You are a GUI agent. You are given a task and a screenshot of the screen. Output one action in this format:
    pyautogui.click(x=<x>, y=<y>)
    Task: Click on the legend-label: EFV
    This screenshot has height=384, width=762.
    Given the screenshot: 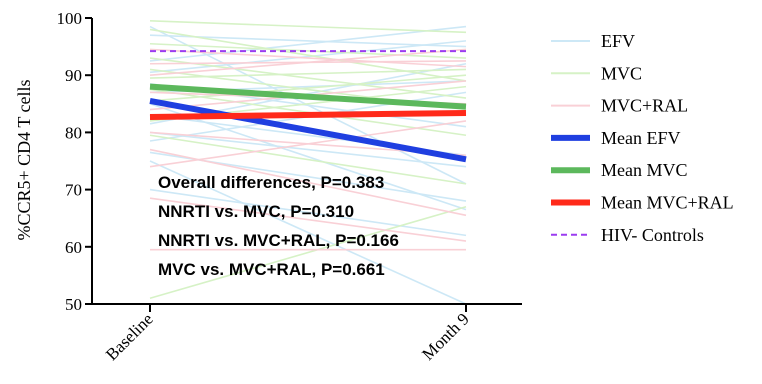 What is the action you would take?
    pyautogui.click(x=618, y=41)
    